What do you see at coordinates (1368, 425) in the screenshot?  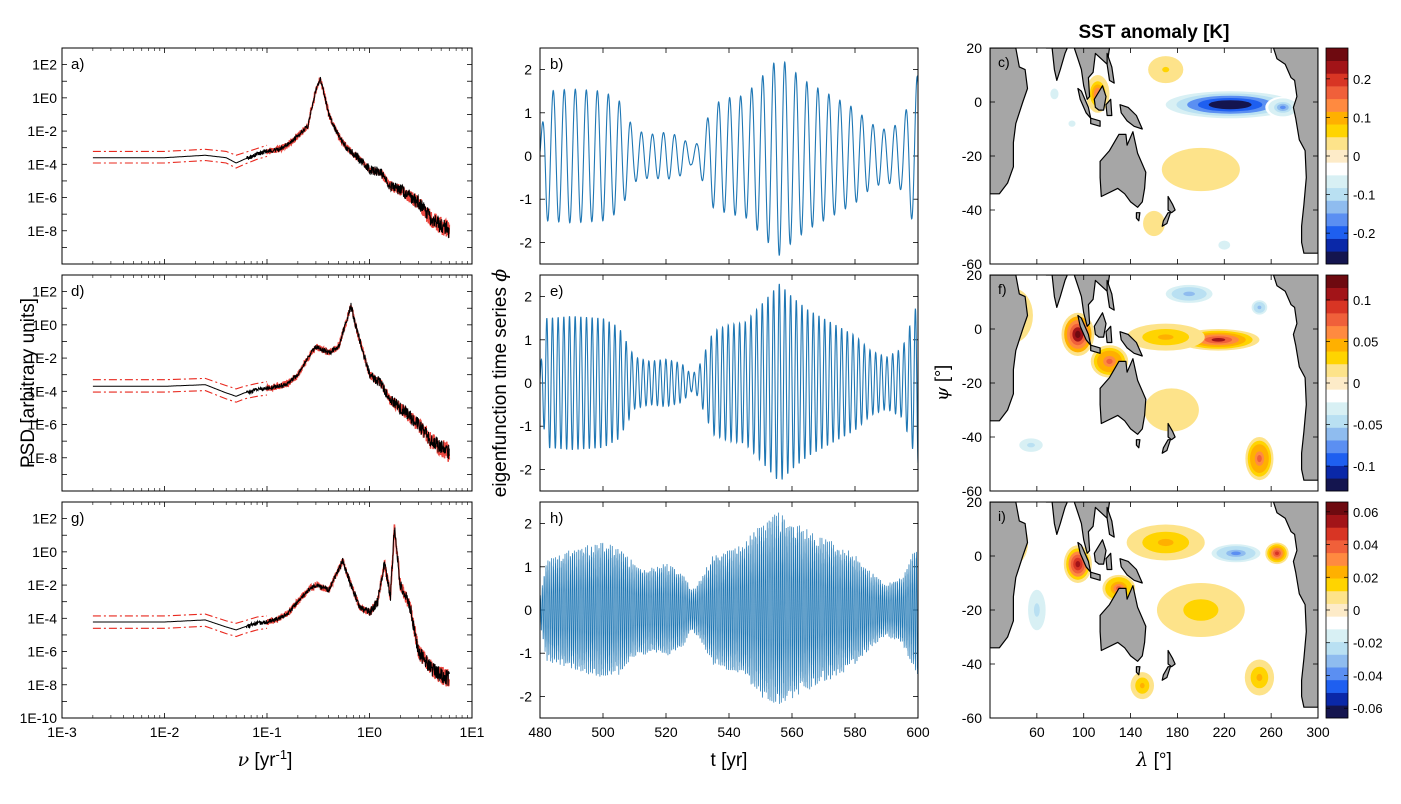 I see `colorbar-tick-label: -0.05` at bounding box center [1368, 425].